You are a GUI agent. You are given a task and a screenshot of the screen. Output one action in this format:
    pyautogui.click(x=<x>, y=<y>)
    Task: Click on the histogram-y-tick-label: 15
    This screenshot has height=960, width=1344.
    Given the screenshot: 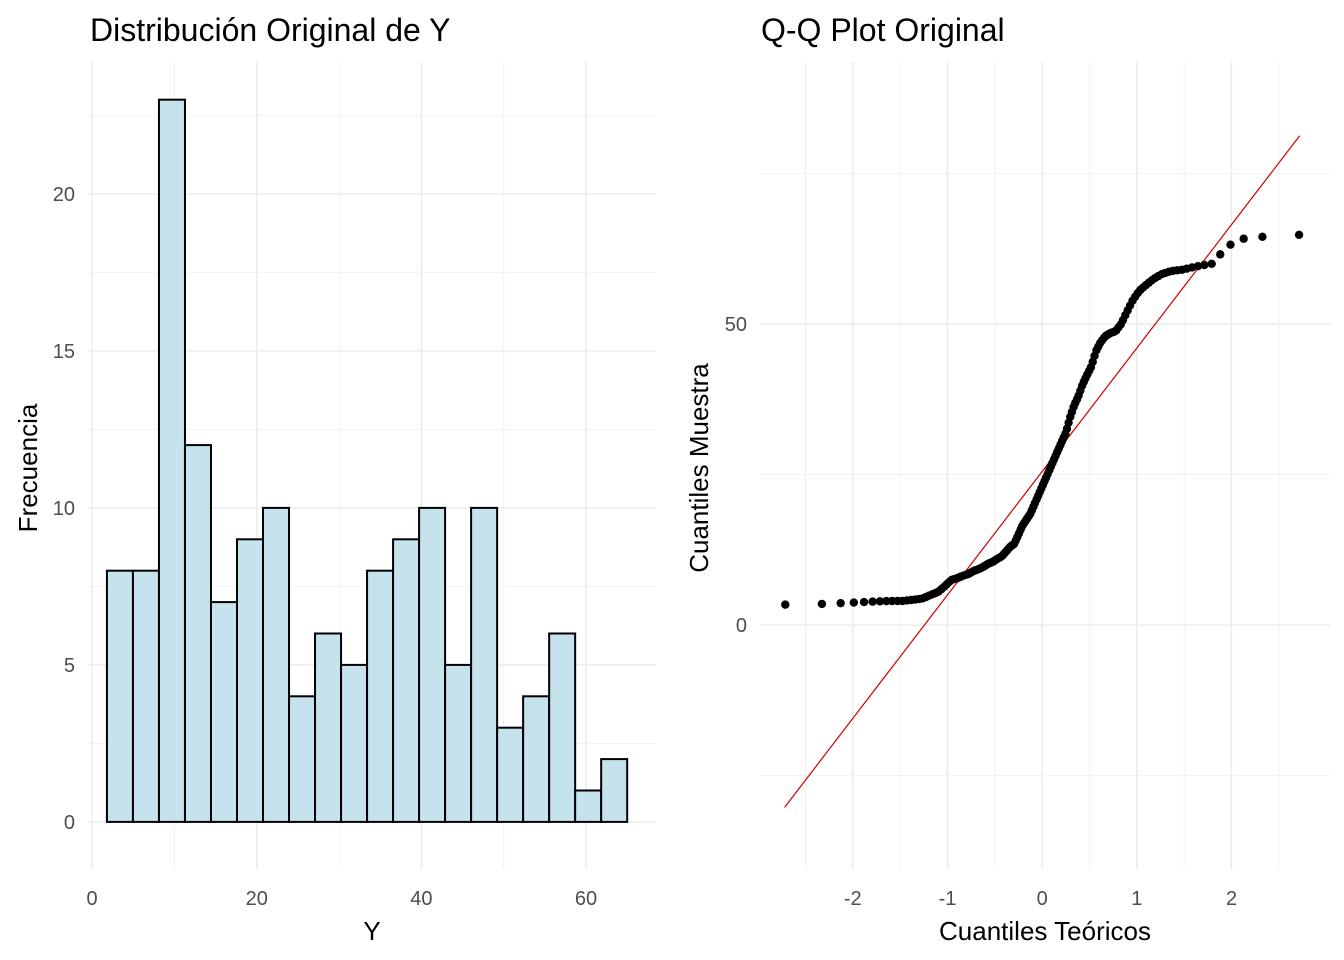 What is the action you would take?
    pyautogui.click(x=64, y=352)
    